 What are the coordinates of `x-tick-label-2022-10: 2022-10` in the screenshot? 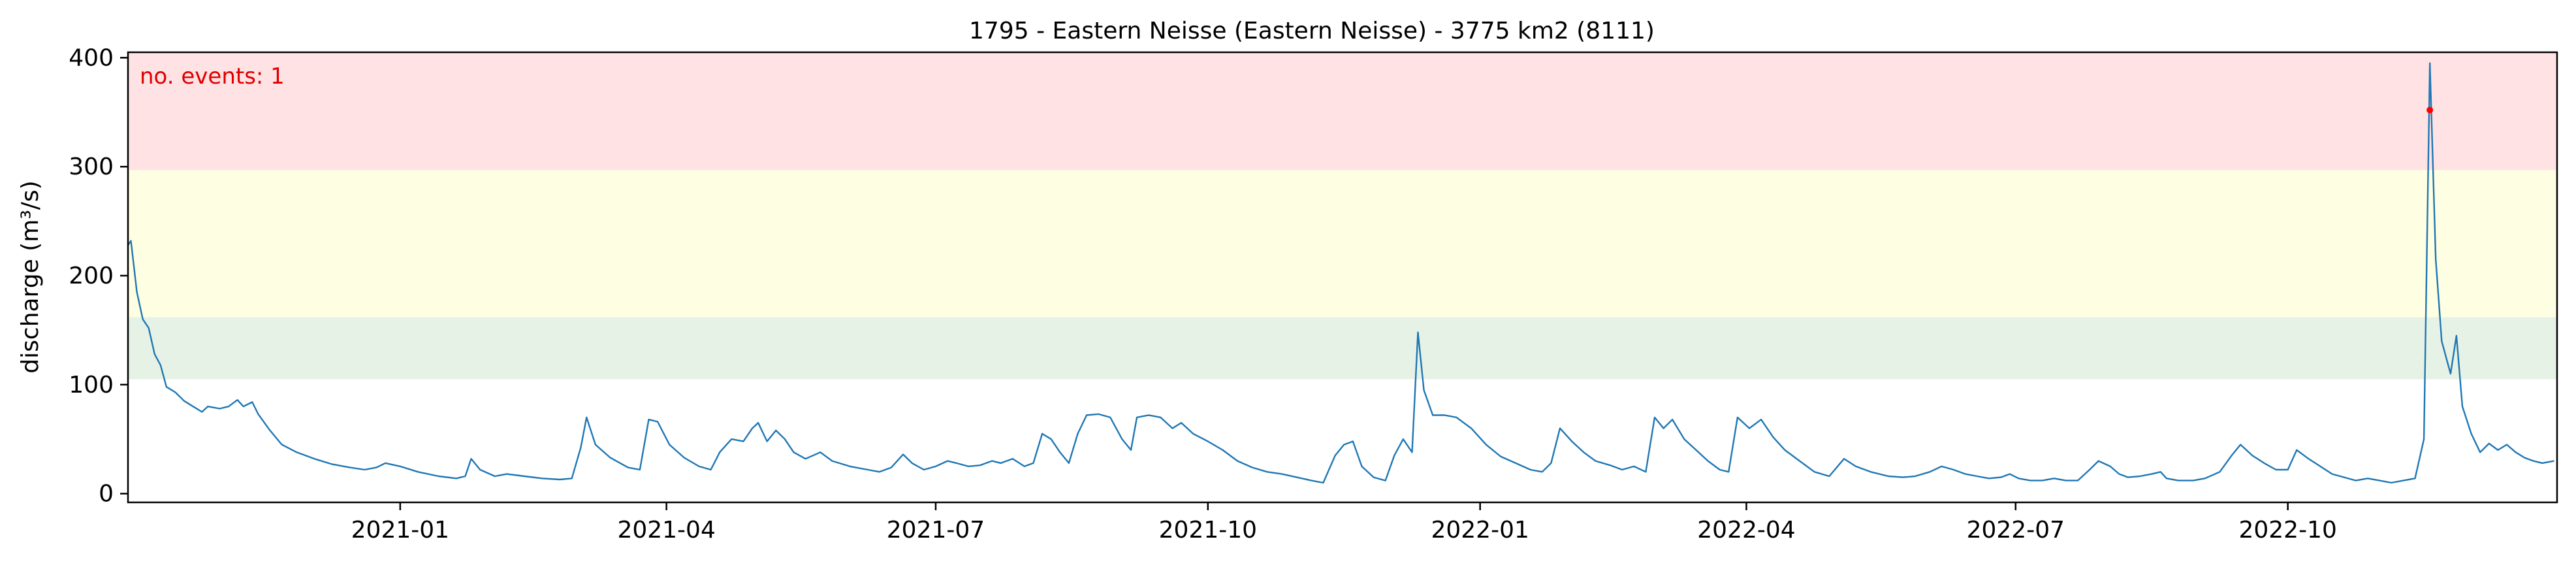 It's located at (2287, 530).